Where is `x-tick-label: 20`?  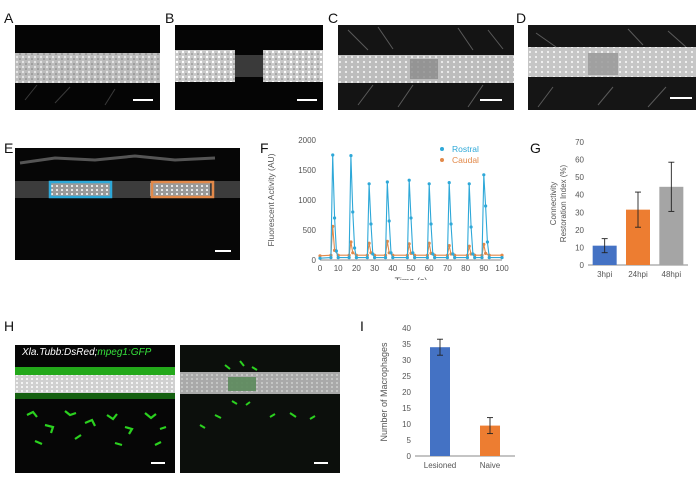
x-tick-label: 20 is located at coordinates (356, 268).